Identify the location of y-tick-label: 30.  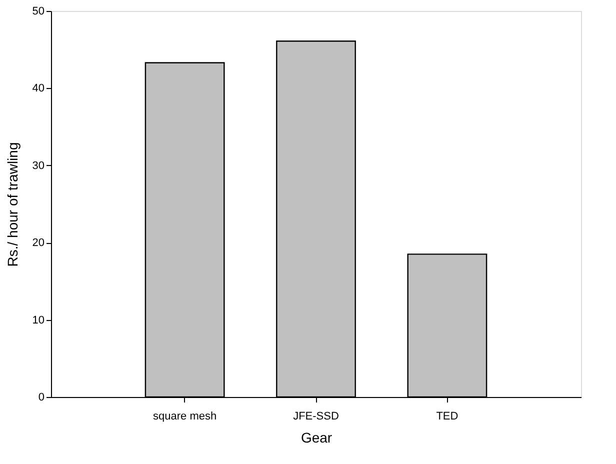
(38, 166).